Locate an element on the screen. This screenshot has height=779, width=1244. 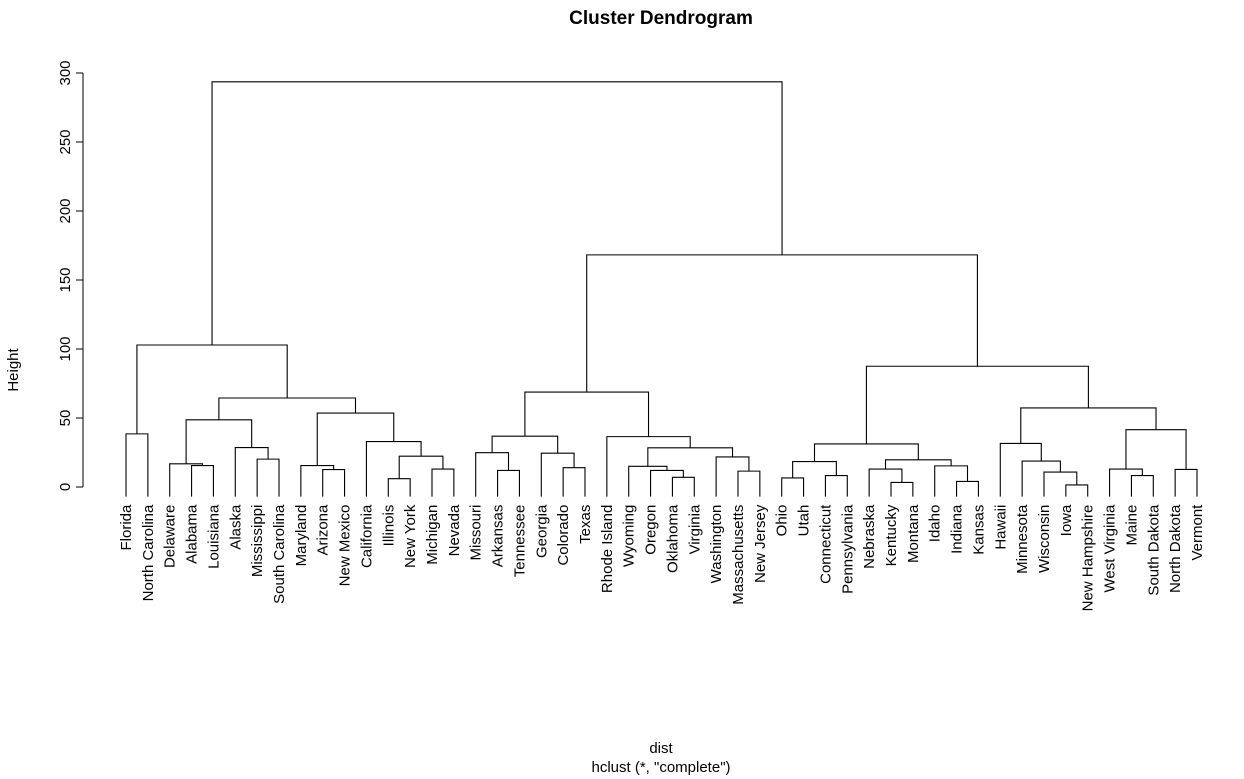
leaf-label: Montana is located at coordinates (913, 533).